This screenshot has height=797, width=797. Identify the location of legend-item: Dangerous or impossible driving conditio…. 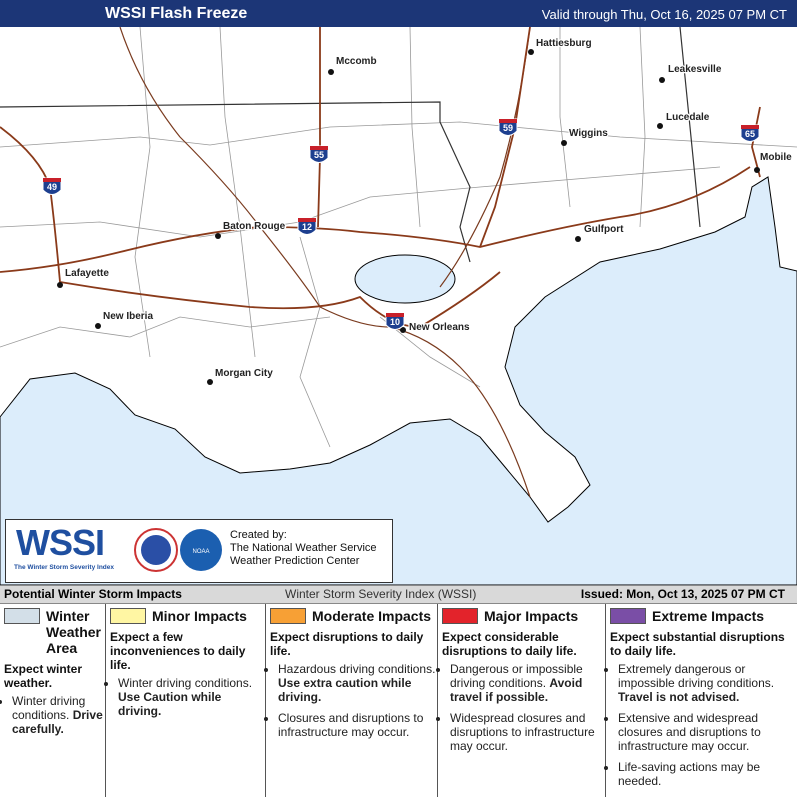
(528, 683).